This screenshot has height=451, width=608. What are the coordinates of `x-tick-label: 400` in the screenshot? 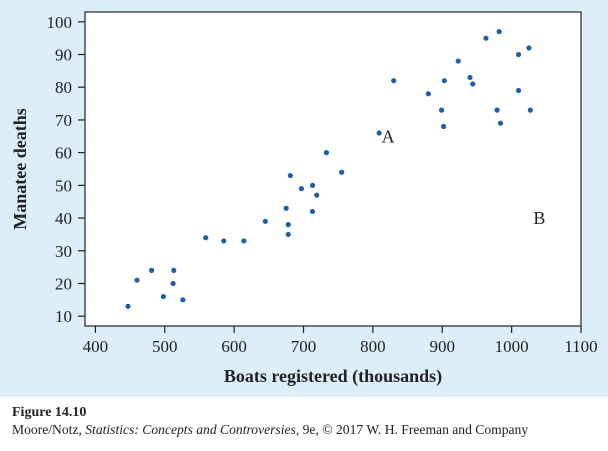 It's located at (96, 346).